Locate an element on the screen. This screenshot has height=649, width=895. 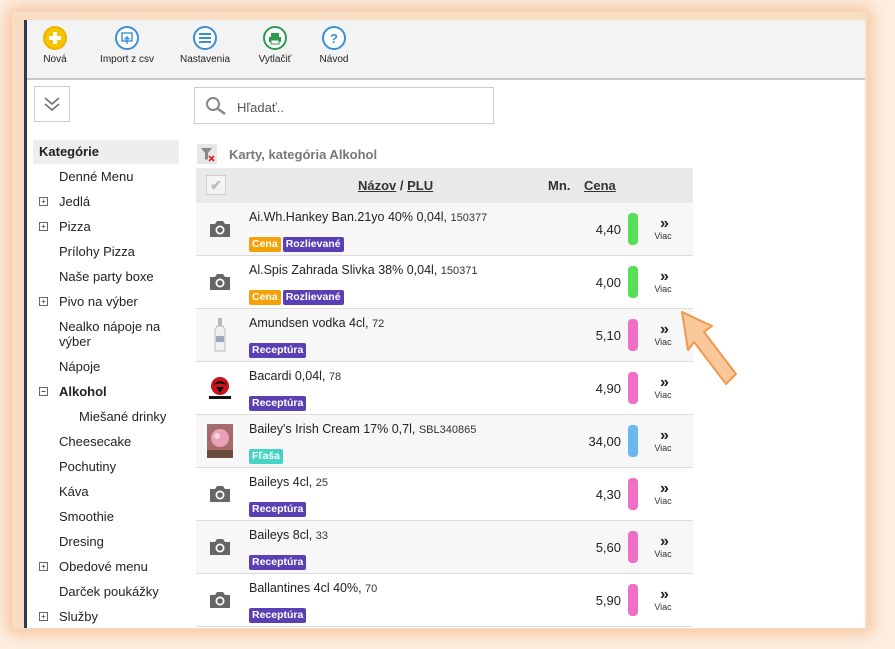
product-badges: Receptúra is located at coordinates (278, 349).